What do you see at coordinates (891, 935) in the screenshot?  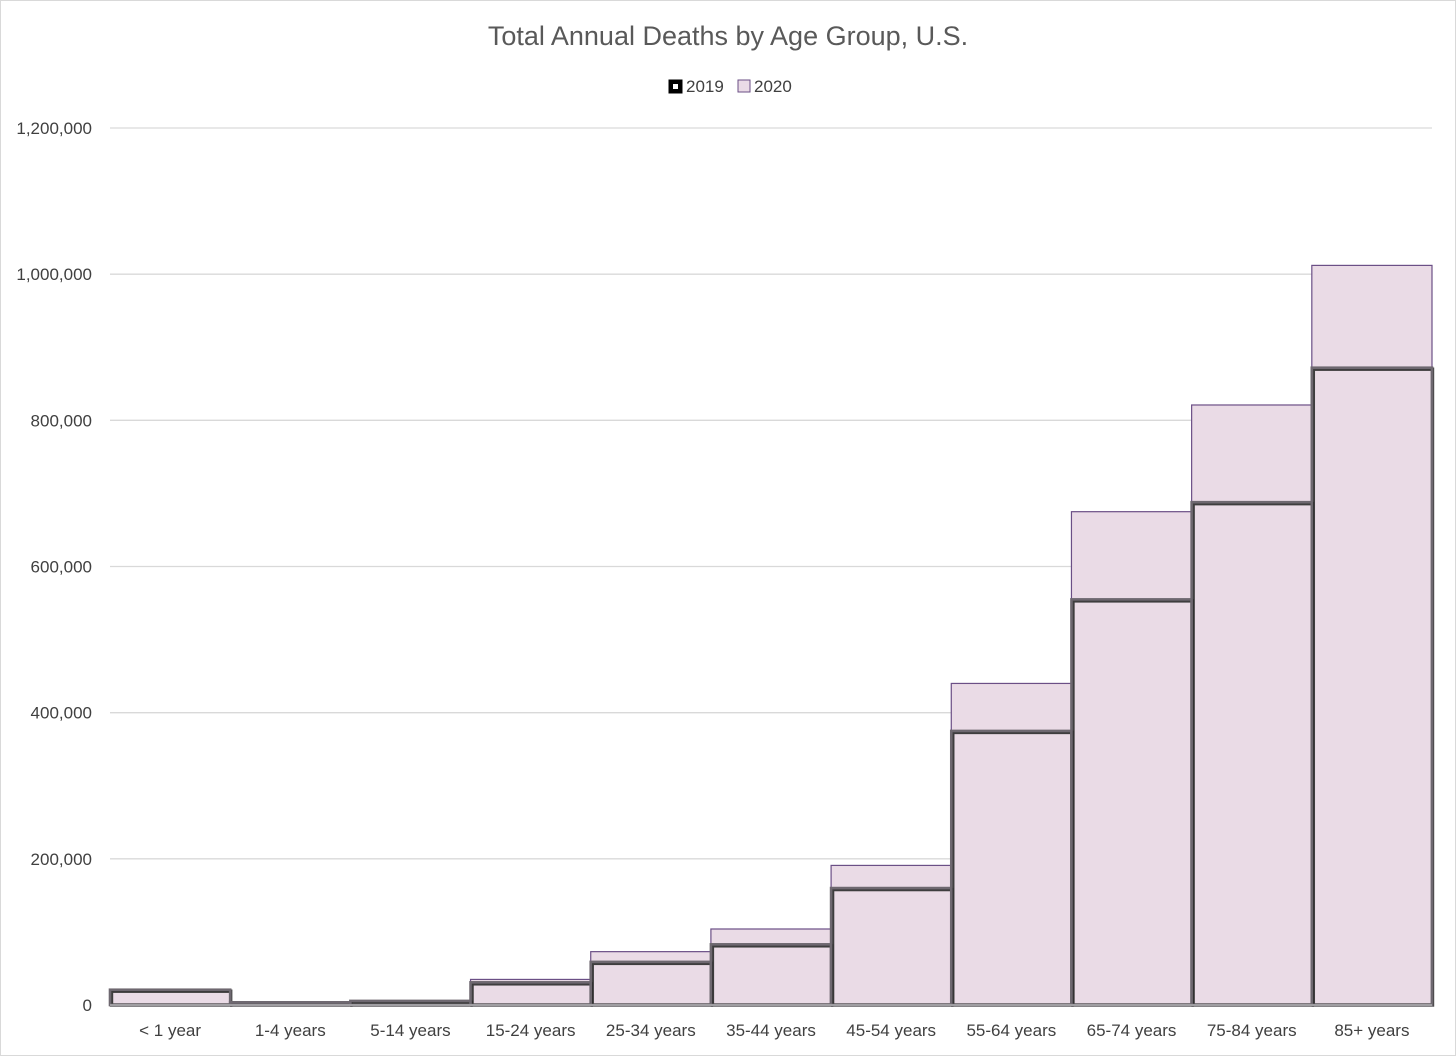 I see `bar-2020-45-54-years` at bounding box center [891, 935].